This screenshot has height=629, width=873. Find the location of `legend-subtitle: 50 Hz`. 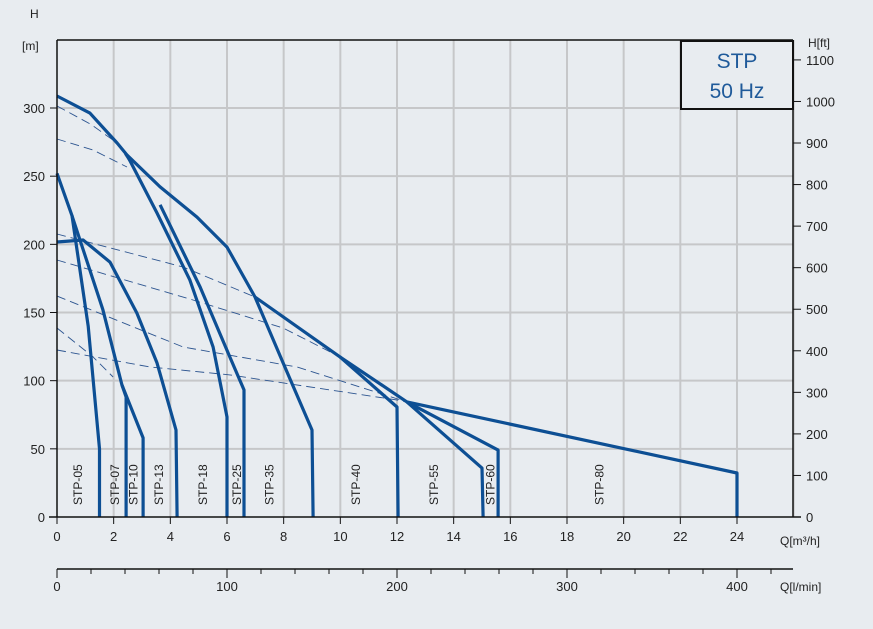

legend-subtitle: 50 Hz is located at coordinates (737, 91).